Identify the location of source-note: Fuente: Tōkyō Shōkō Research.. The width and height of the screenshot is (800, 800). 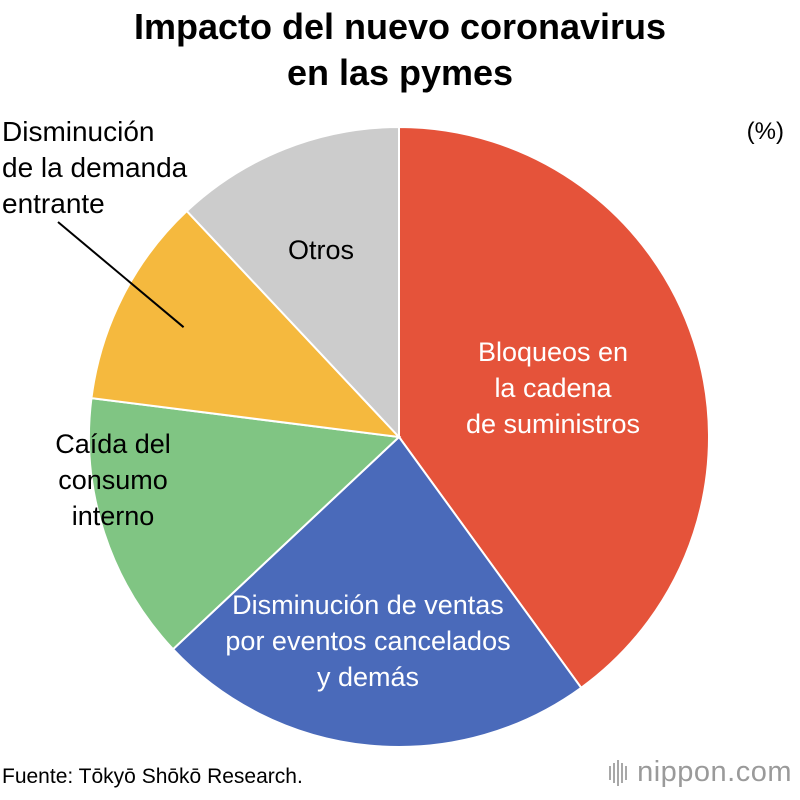
(152, 776).